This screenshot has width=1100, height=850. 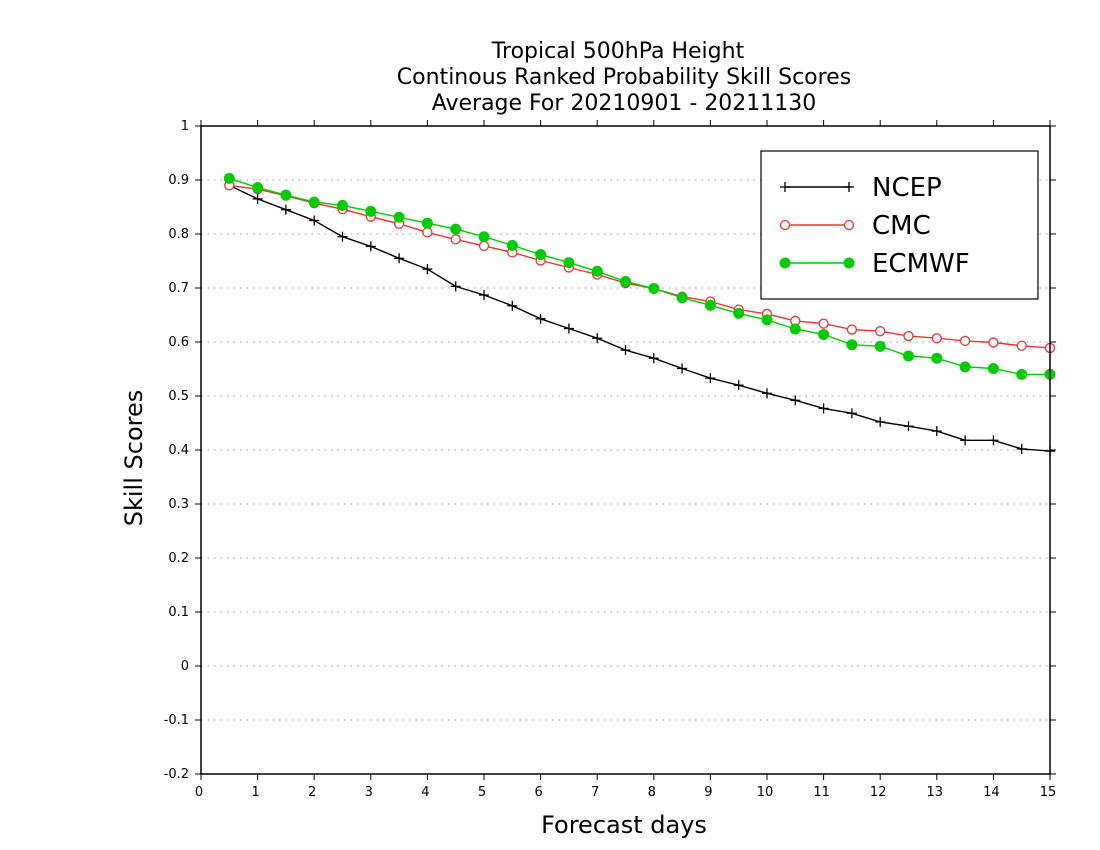 What do you see at coordinates (312, 792) in the screenshot?
I see `x-tick-label: 2` at bounding box center [312, 792].